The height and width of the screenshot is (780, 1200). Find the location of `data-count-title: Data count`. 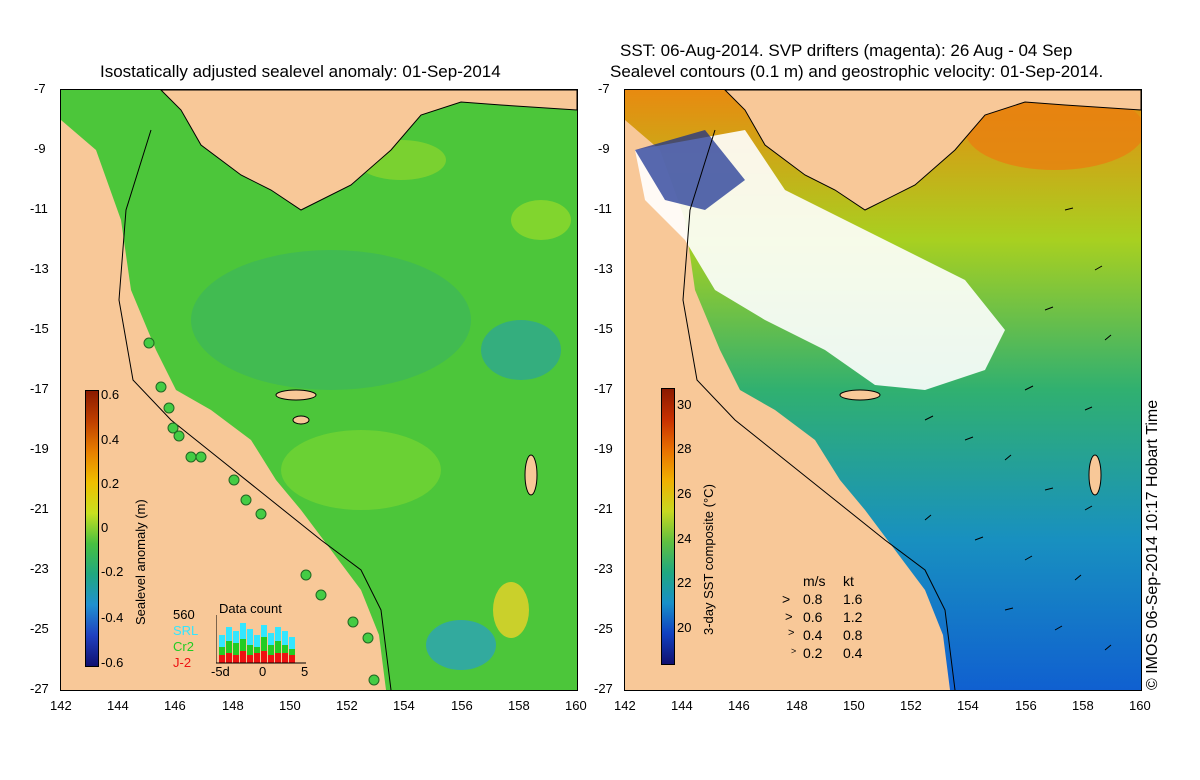

data-count-title: Data count is located at coordinates (250, 608).